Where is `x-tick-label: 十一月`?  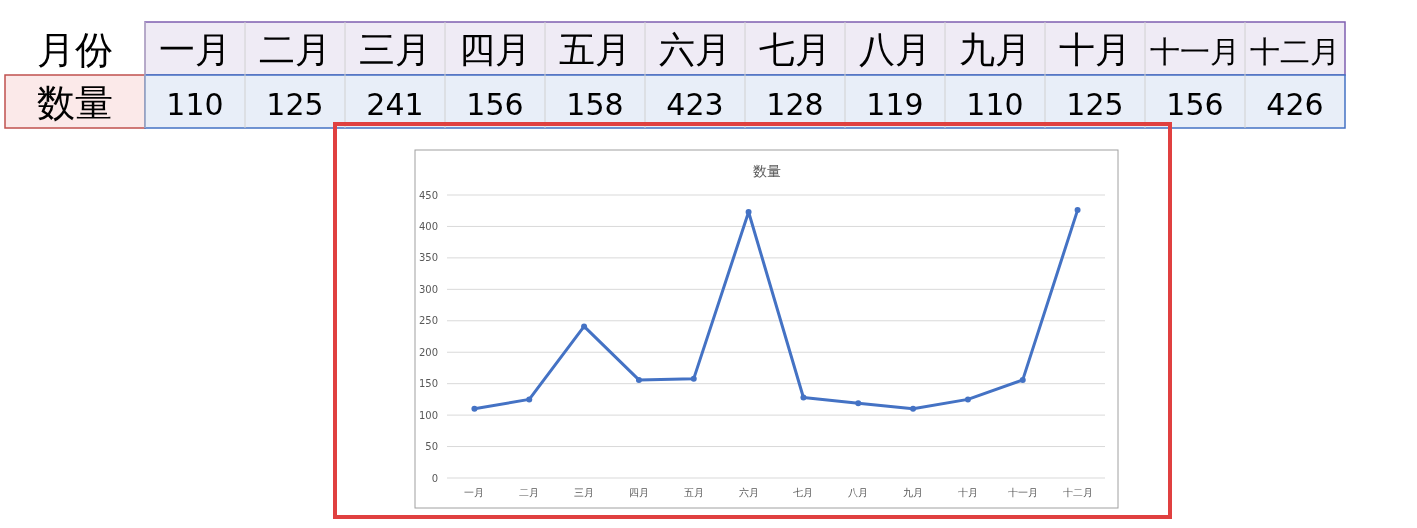
x-tick-label: 十一月 is located at coordinates (1022, 492).